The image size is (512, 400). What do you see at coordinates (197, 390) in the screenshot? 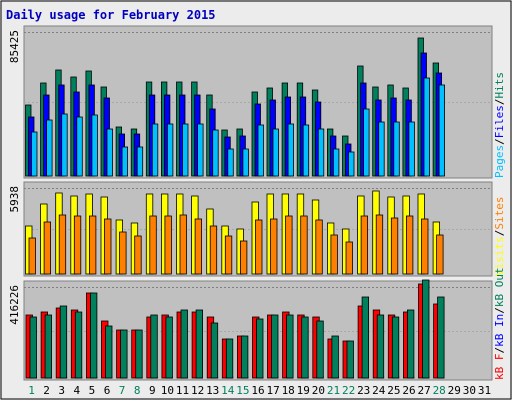
I see `day-label-12: 12` at bounding box center [197, 390].